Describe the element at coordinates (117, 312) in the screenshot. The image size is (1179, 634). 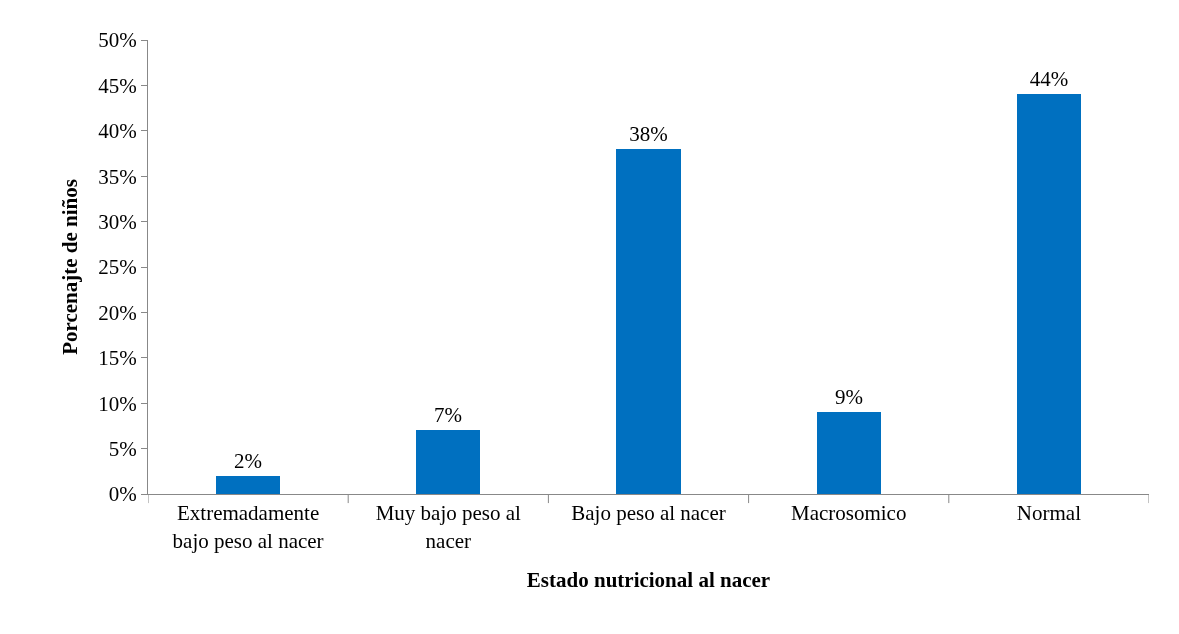
I see `y-tick-label: 20%` at that location.